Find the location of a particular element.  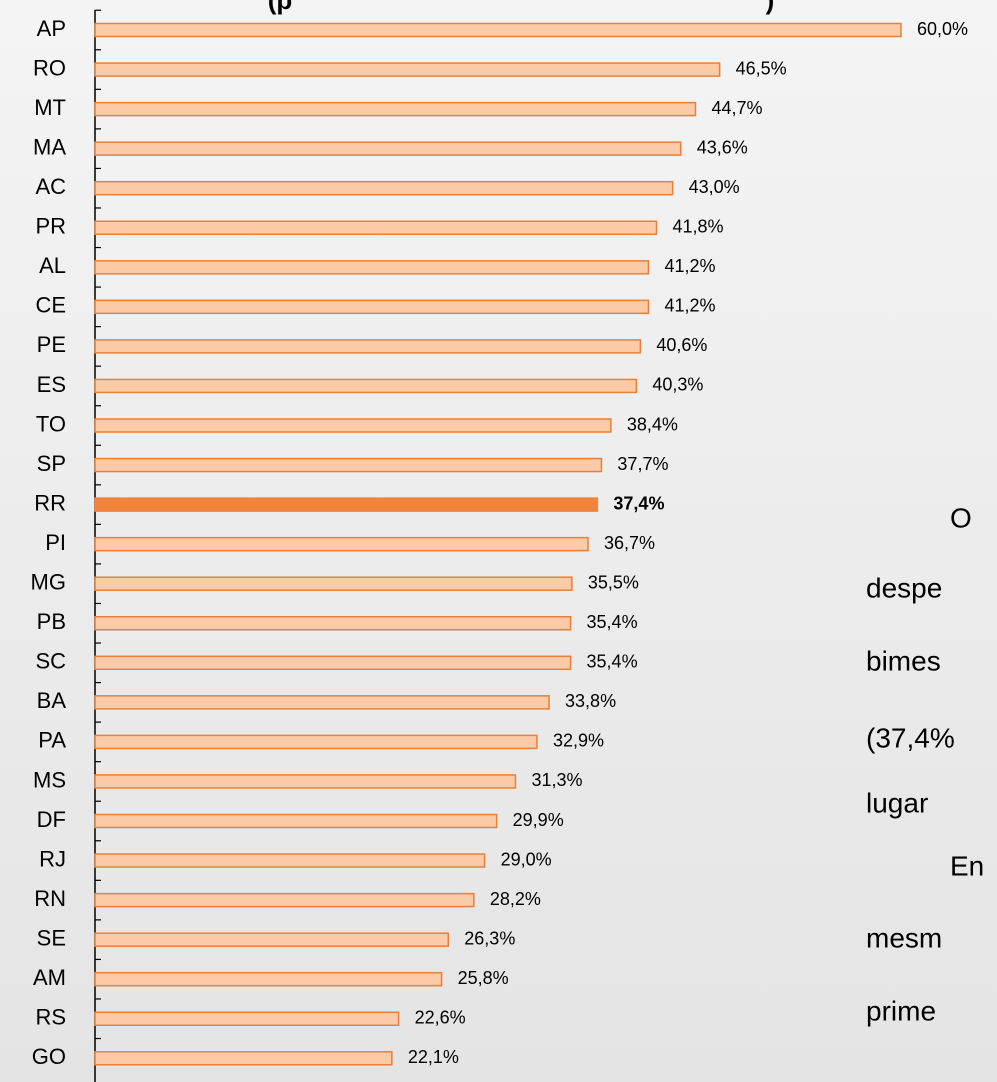

y-tick-label: RN is located at coordinates (50, 898).